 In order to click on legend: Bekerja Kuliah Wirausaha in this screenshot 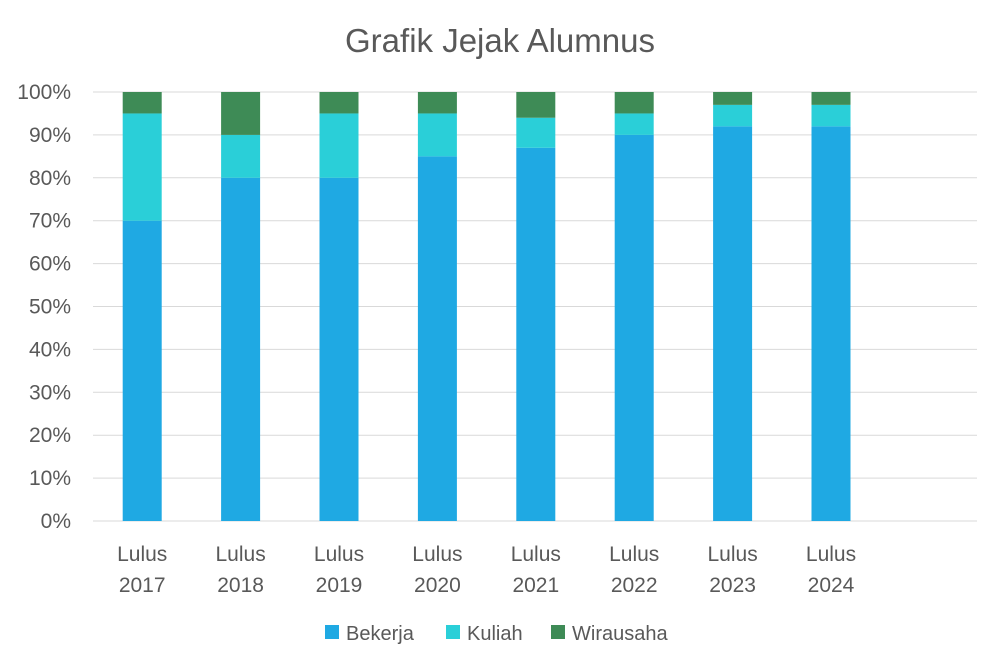, I will do `click(496, 634)`.